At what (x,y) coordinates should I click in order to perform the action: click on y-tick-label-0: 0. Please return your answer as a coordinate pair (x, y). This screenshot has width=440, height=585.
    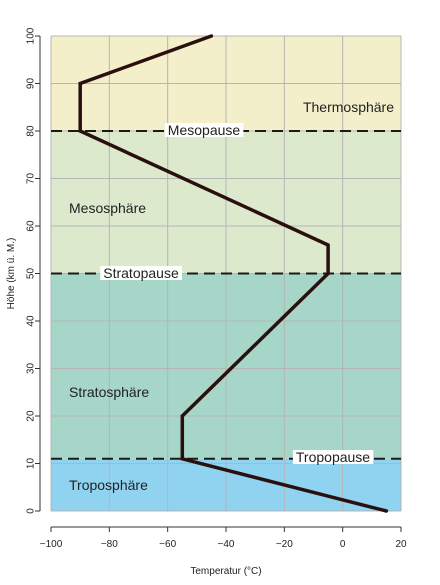
    Looking at the image, I should click on (31, 511).